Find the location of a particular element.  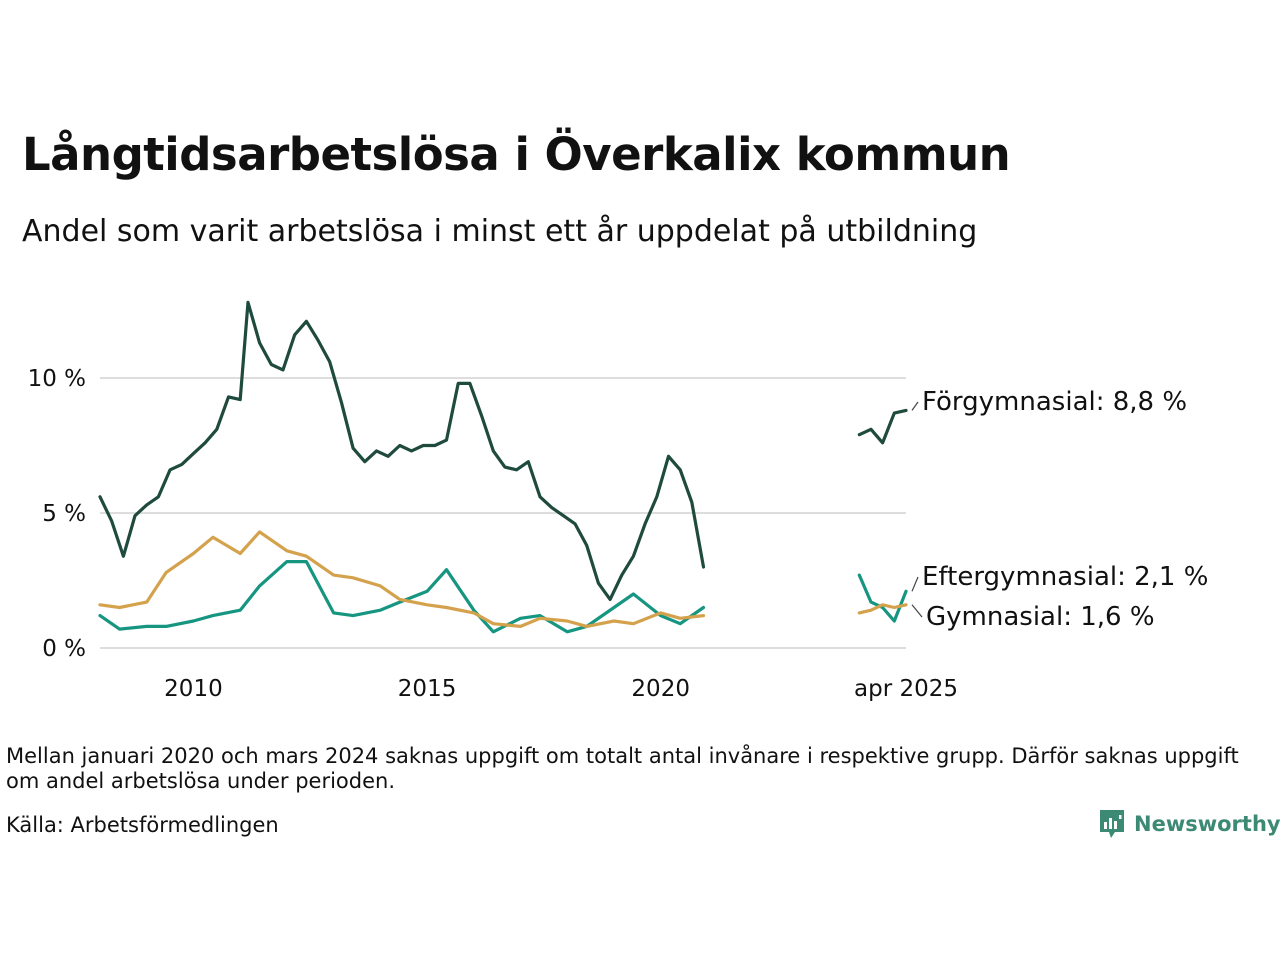

label-leader-eftergymnasial is located at coordinates (915, 584).